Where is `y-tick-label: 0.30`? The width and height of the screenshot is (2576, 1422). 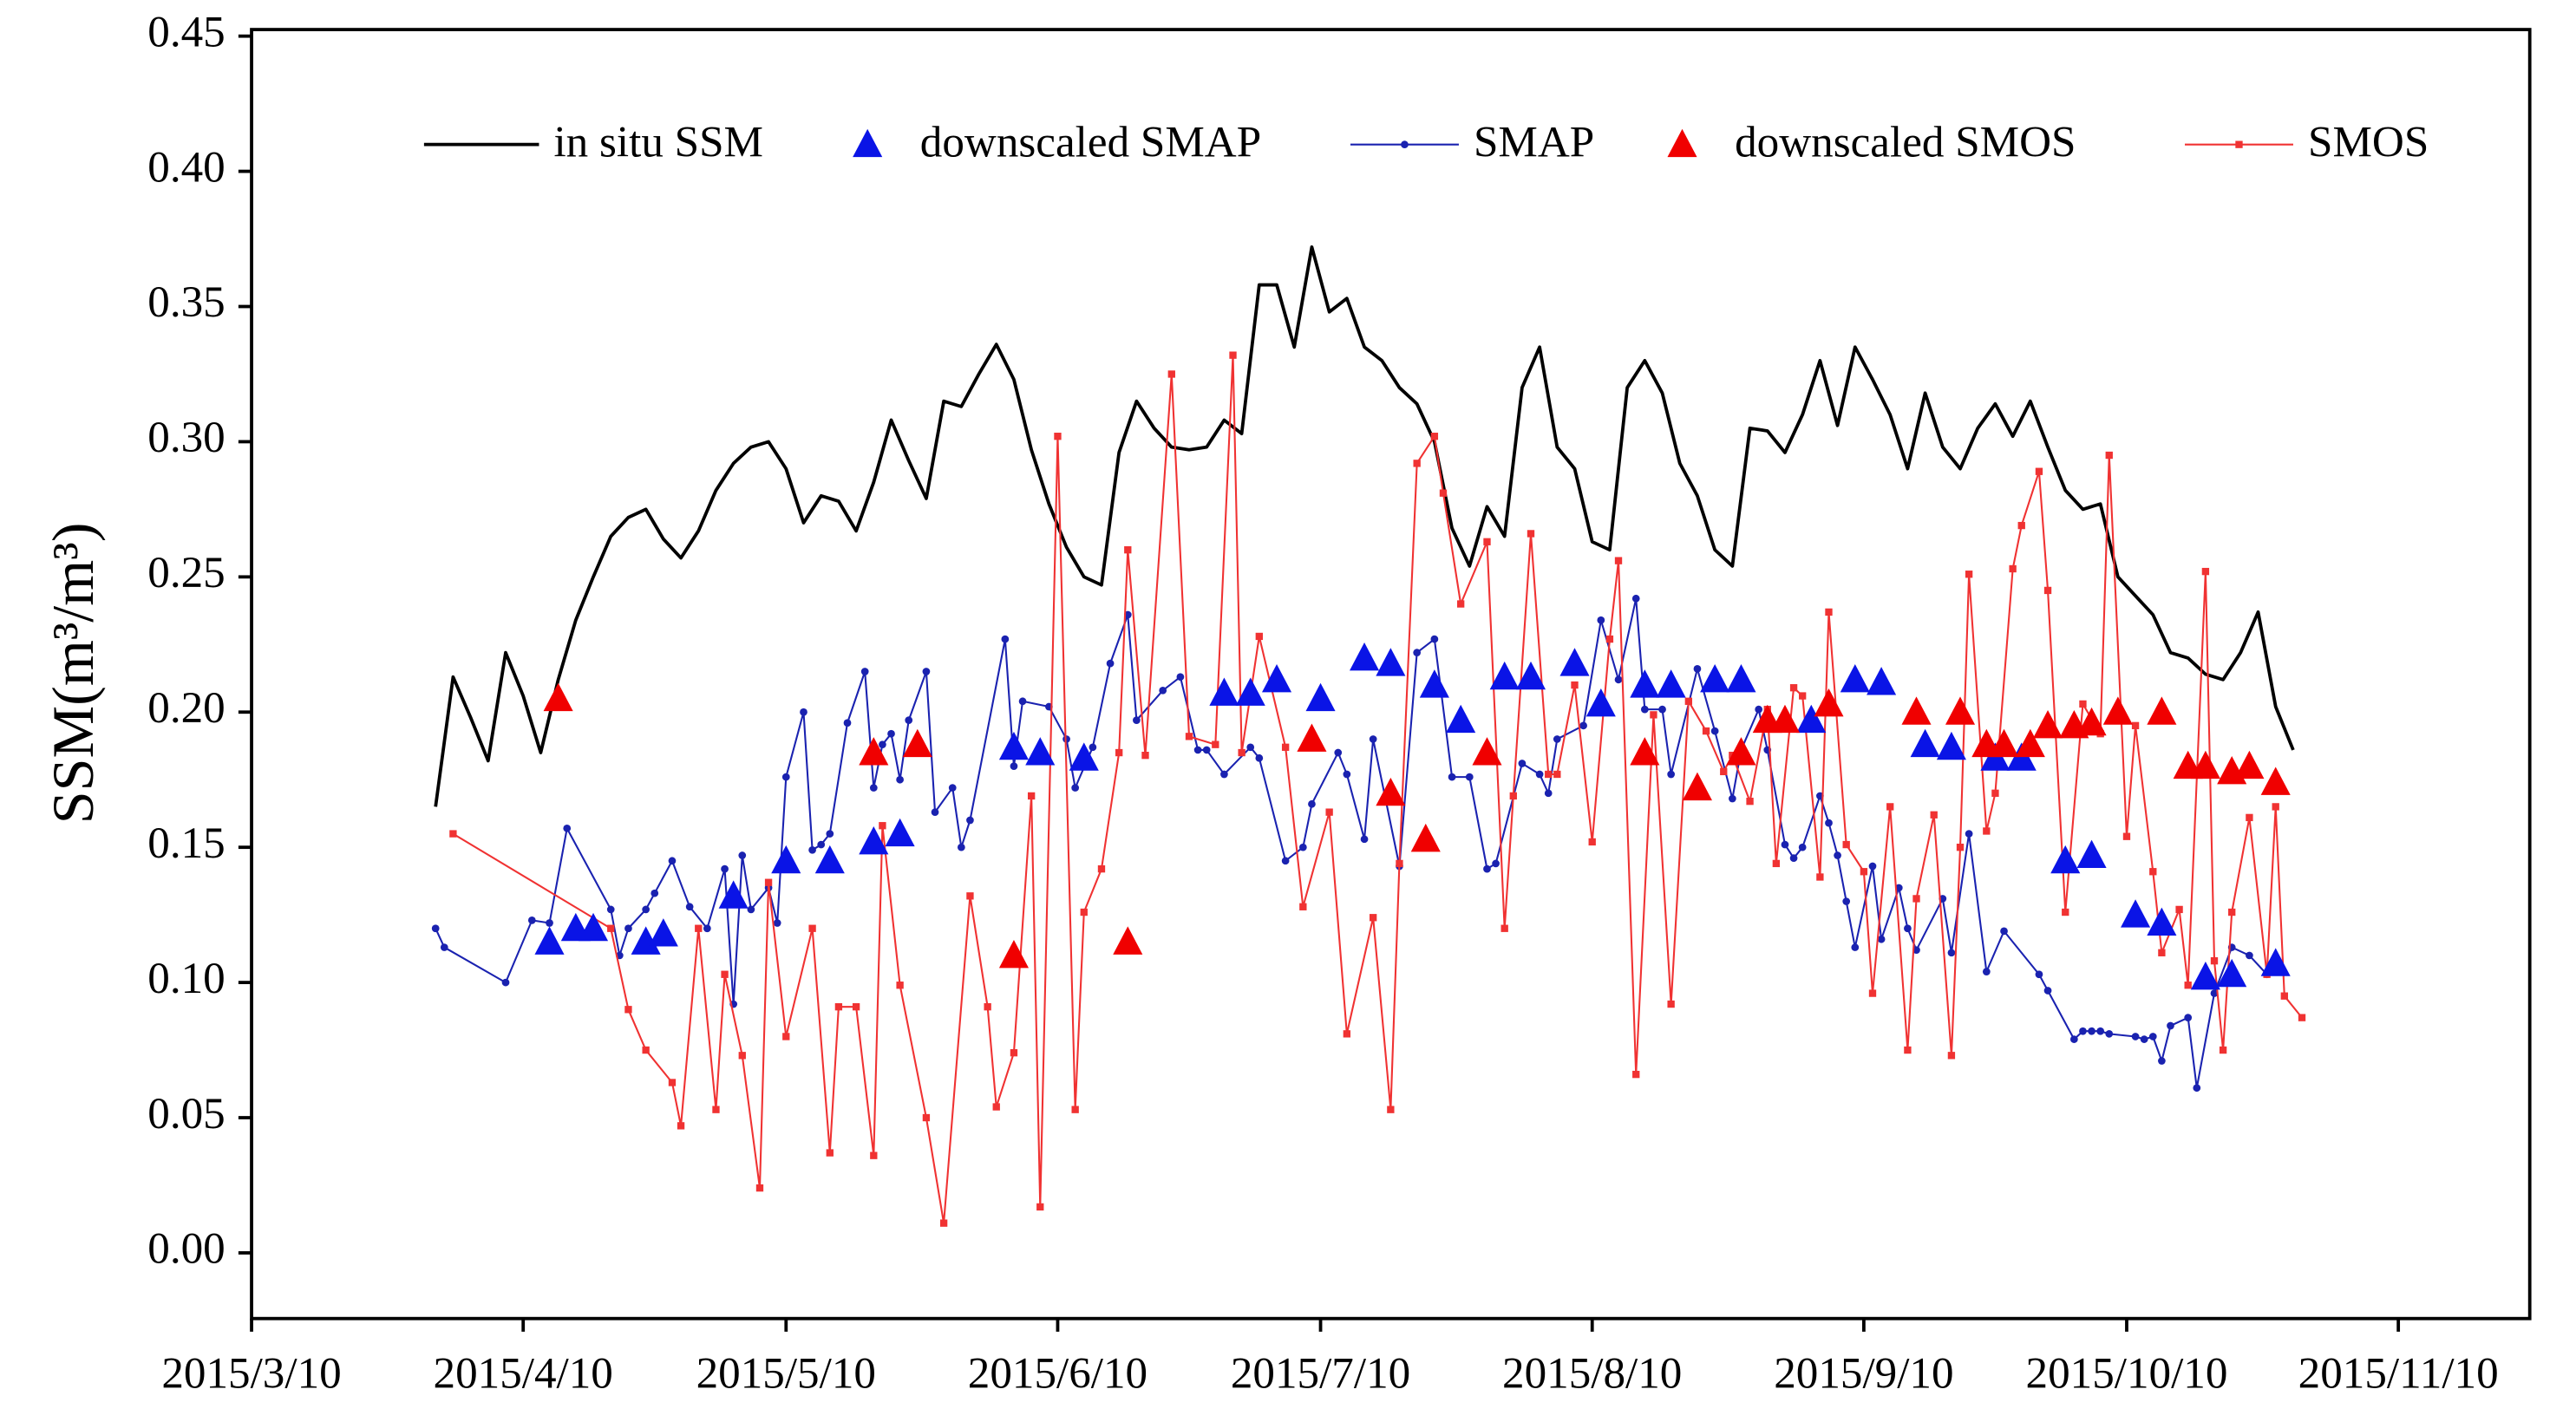 y-tick-label: 0.30 is located at coordinates (186, 437).